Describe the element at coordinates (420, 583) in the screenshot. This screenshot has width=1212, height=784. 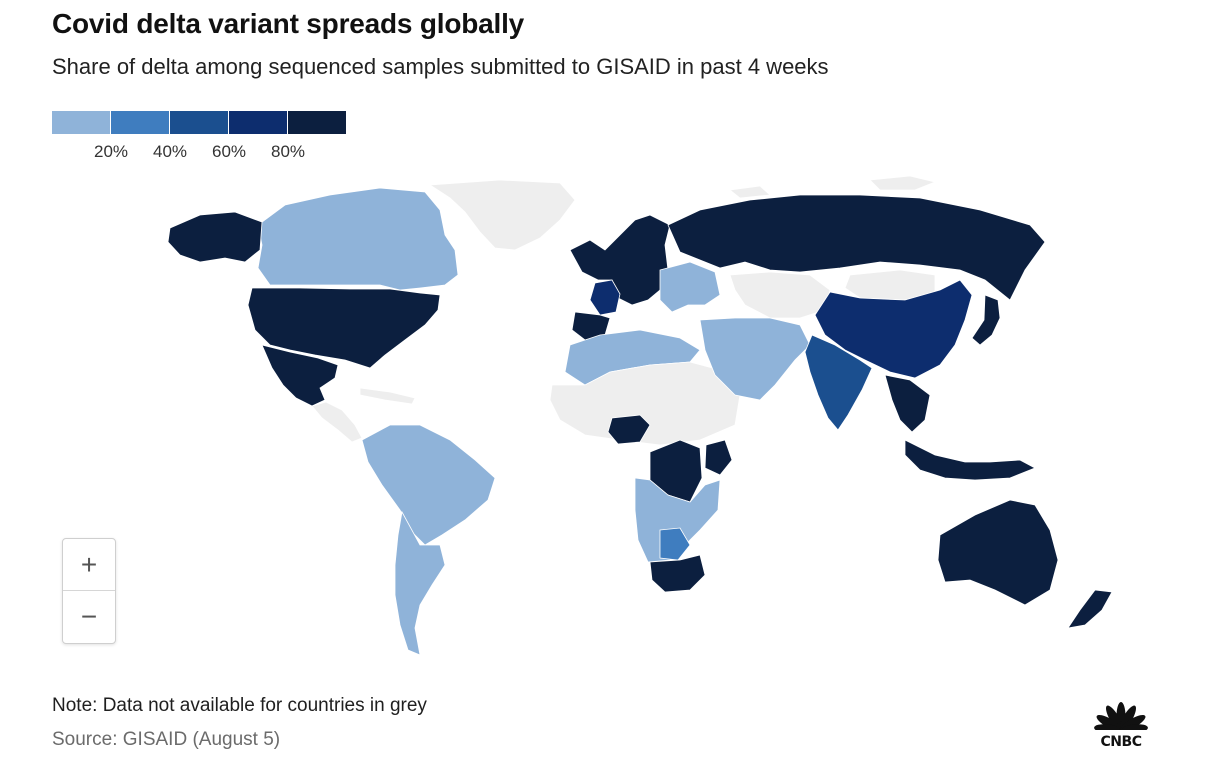
I see `region-south-america-south` at that location.